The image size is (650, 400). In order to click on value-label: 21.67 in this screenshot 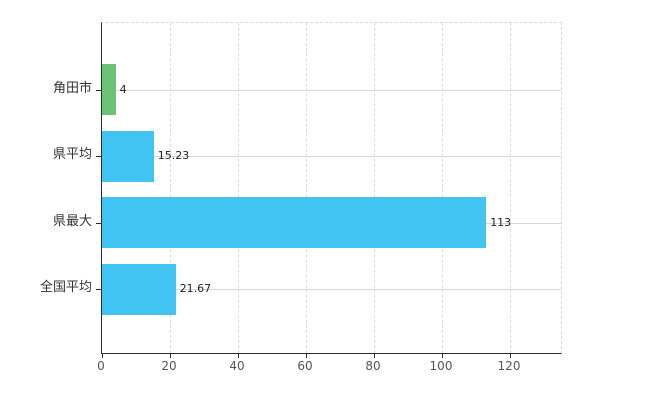, I will do `click(195, 288)`.